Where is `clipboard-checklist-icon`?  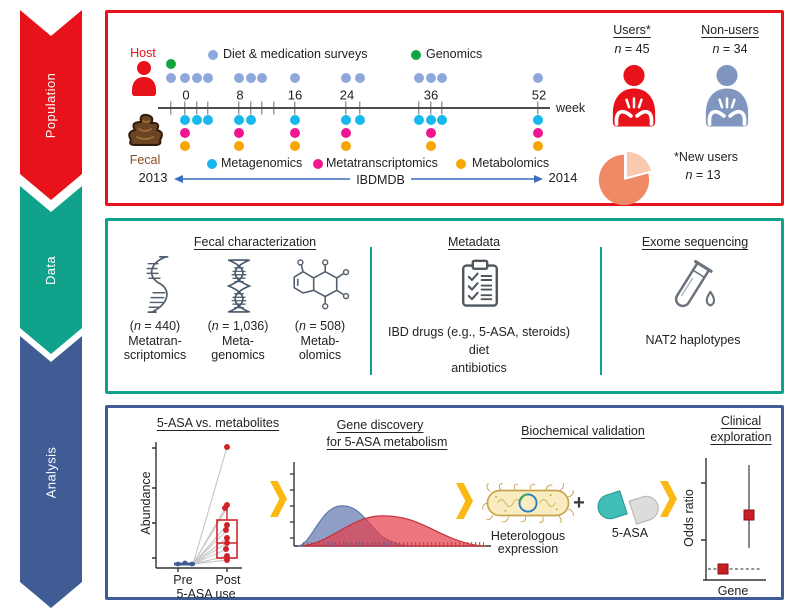
clipboard-checklist-icon is located at coordinates (480, 283).